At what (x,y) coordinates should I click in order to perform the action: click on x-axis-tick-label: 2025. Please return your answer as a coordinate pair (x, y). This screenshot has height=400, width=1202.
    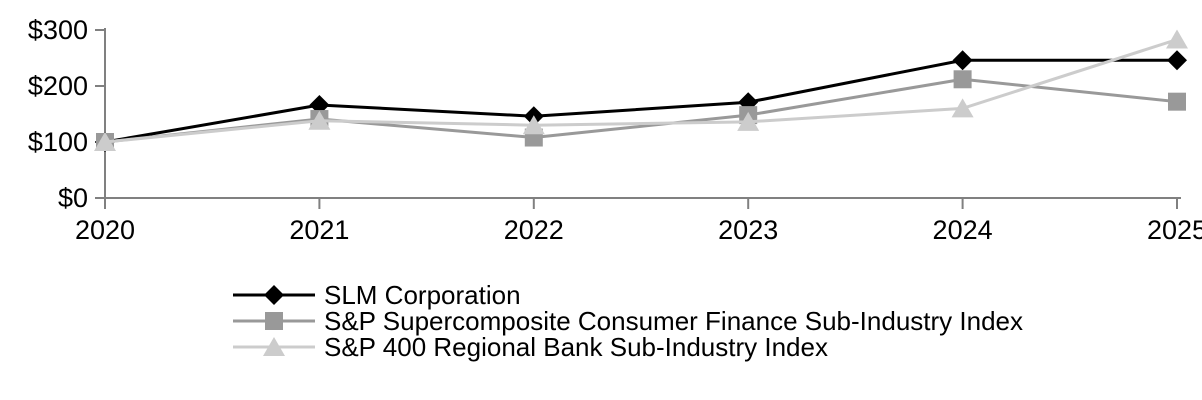
    Looking at the image, I should click on (1174, 230).